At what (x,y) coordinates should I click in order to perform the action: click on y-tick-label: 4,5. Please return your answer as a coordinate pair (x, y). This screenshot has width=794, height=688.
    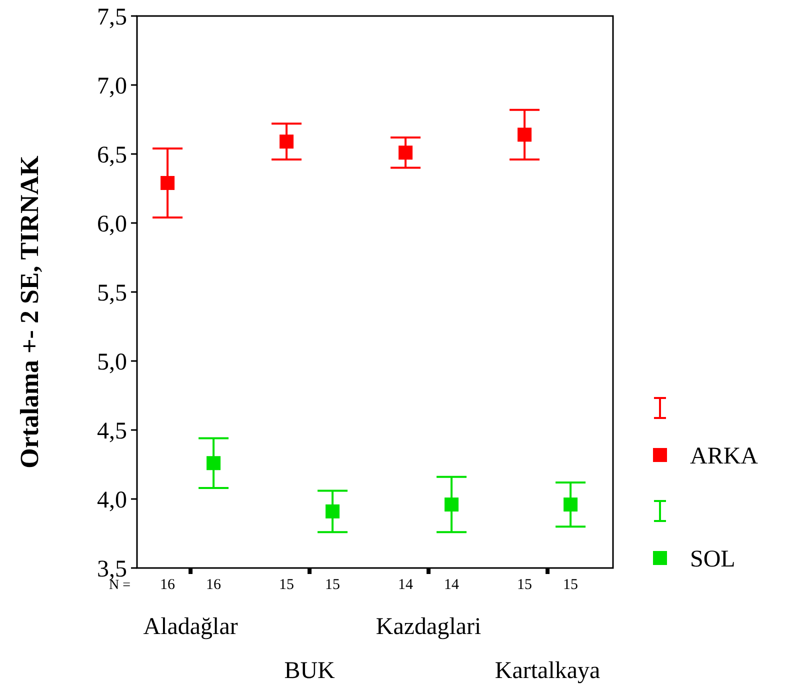
    Looking at the image, I should click on (112, 431).